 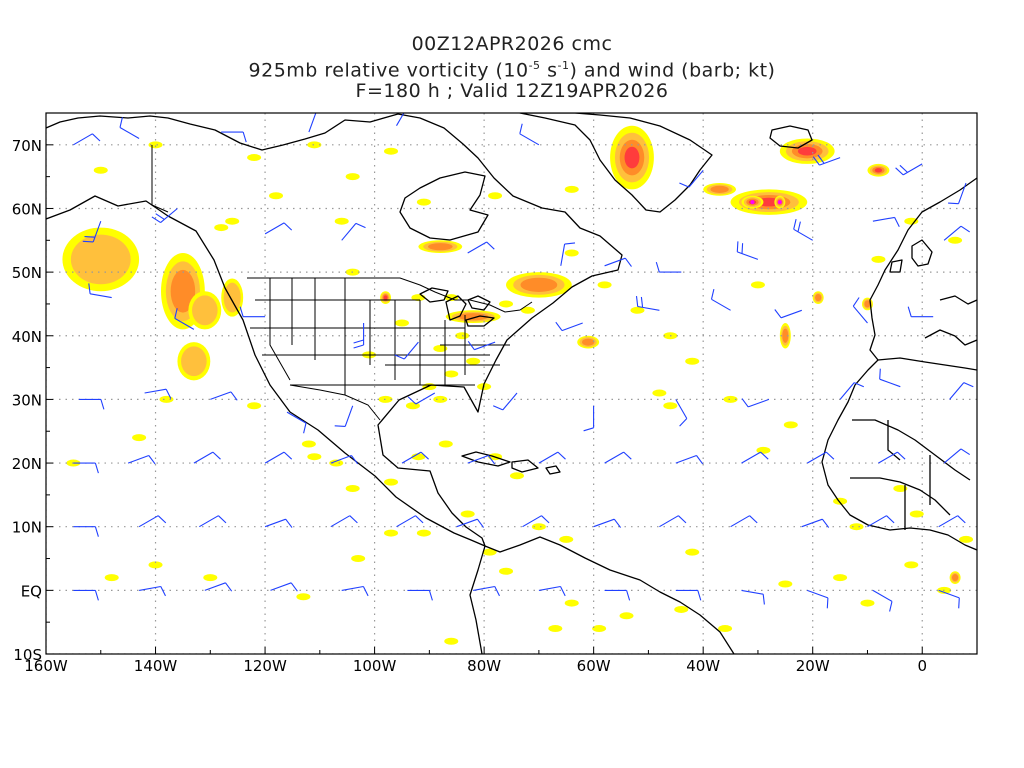 What do you see at coordinates (534, 65) in the screenshot?
I see `title-exponent: -5` at bounding box center [534, 65].